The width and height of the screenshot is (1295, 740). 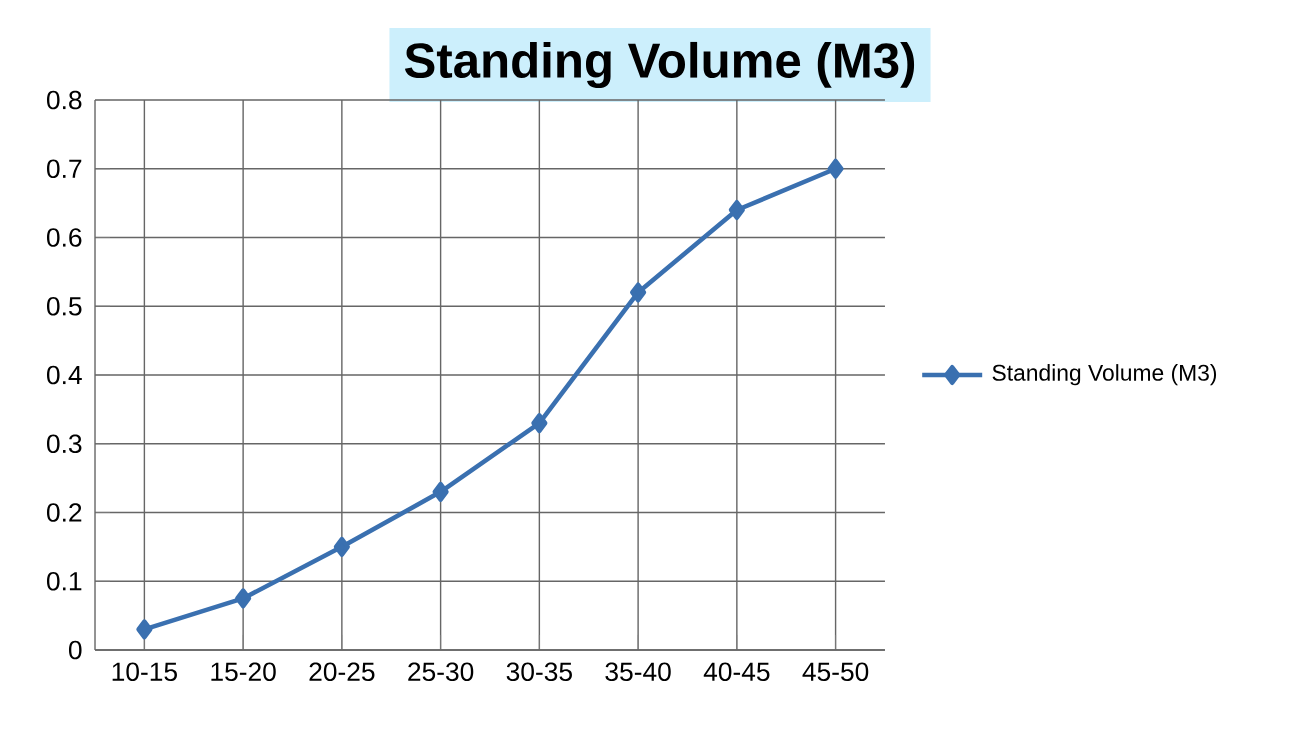 What do you see at coordinates (64, 512) in the screenshot?
I see `y-tick-label: 0.2` at bounding box center [64, 512].